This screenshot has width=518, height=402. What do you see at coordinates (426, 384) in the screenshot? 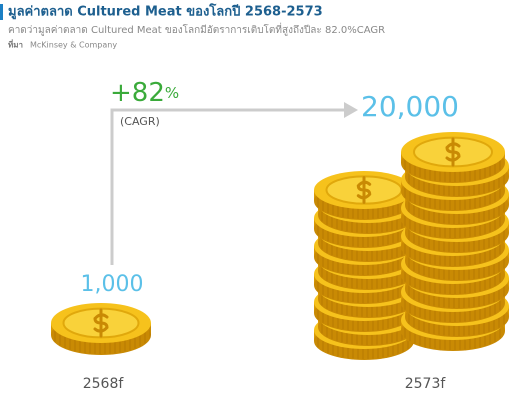
I see `year-label: 2573f` at bounding box center [426, 384].